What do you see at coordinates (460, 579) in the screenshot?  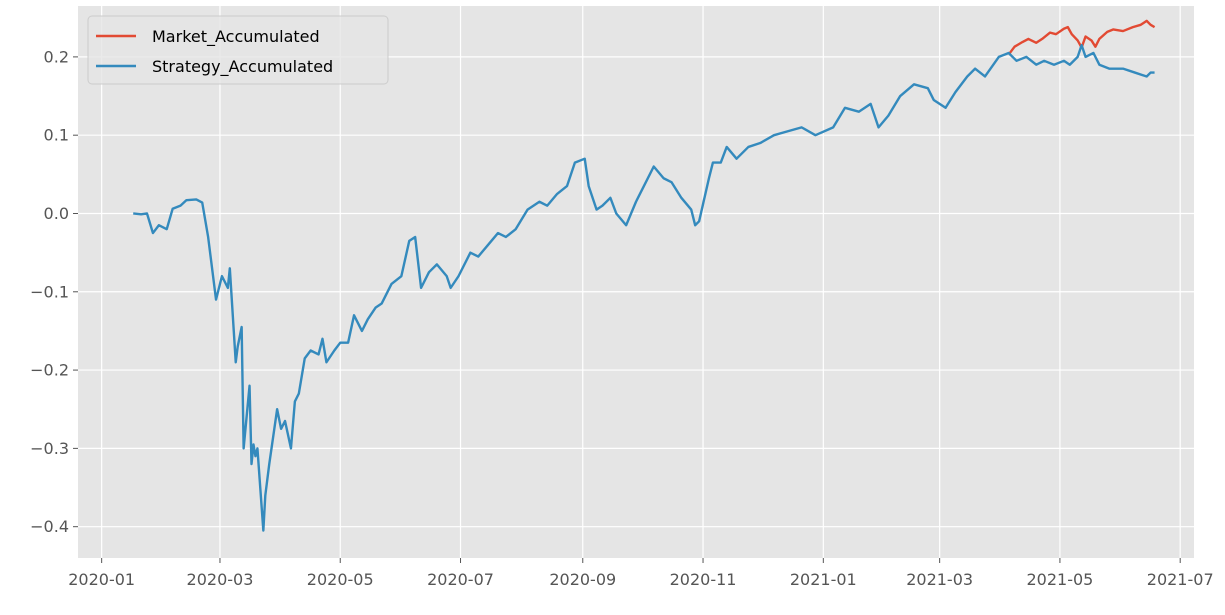 I see `x-tick-label: 2020-07` at bounding box center [460, 579].